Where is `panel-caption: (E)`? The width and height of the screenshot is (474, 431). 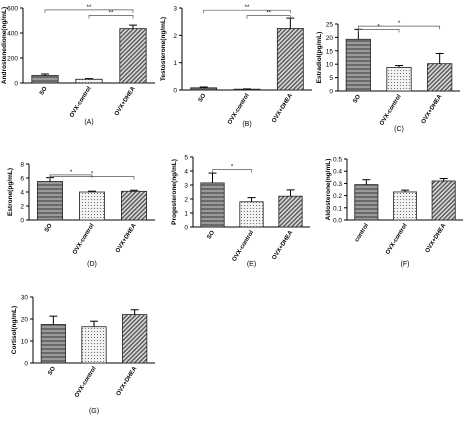 panel-caption: (E) is located at coordinates (251, 264).